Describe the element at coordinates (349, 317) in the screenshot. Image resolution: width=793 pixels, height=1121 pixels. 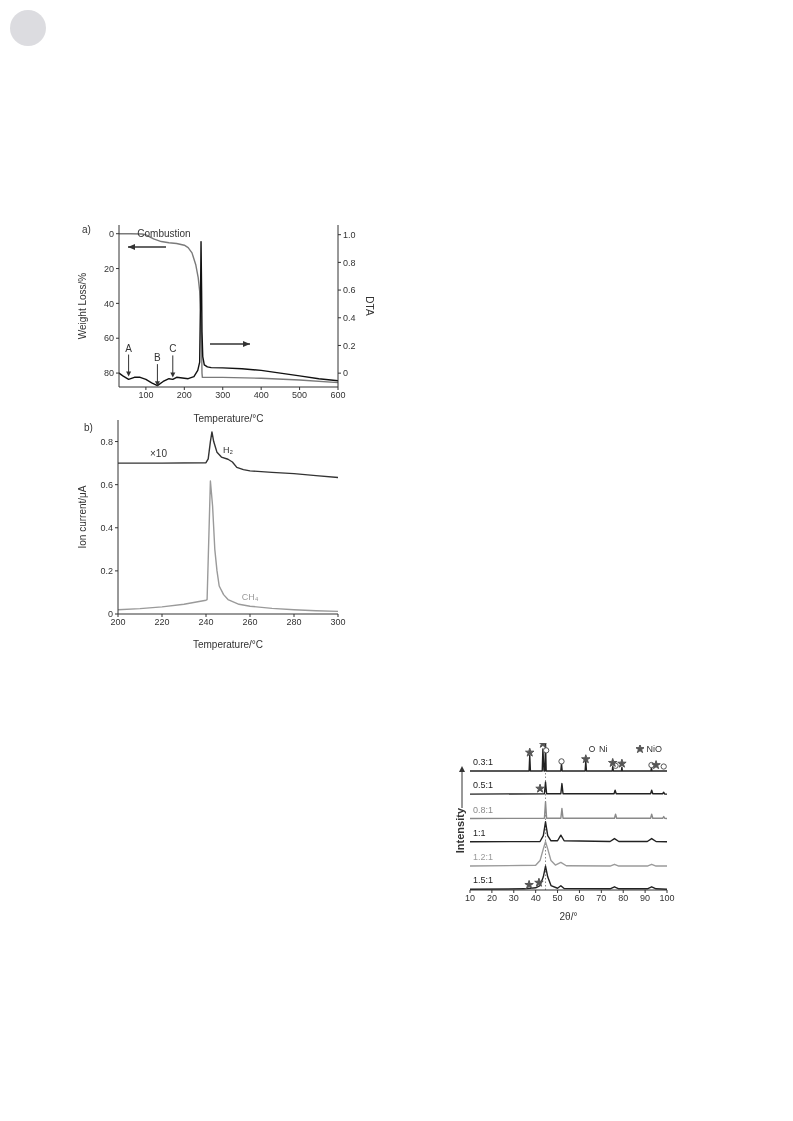
I see `y2-tick-label: 0.4` at that location.